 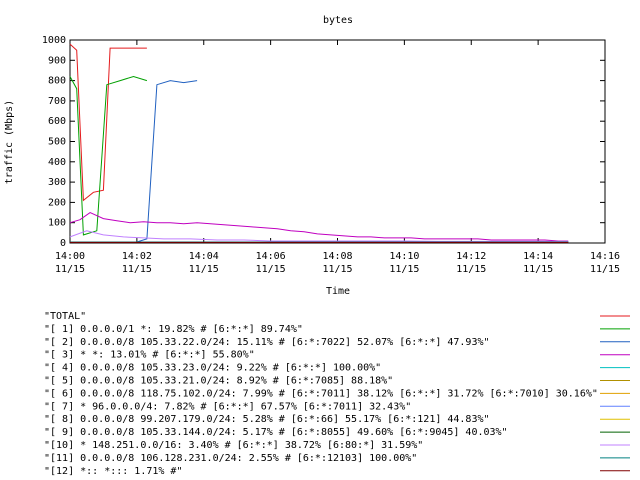 What do you see at coordinates (65, 316) in the screenshot?
I see `legend-label: "TOTAL"` at bounding box center [65, 316].